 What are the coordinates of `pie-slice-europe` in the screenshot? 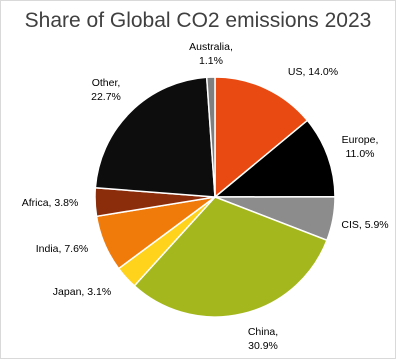 It's located at (274, 158).